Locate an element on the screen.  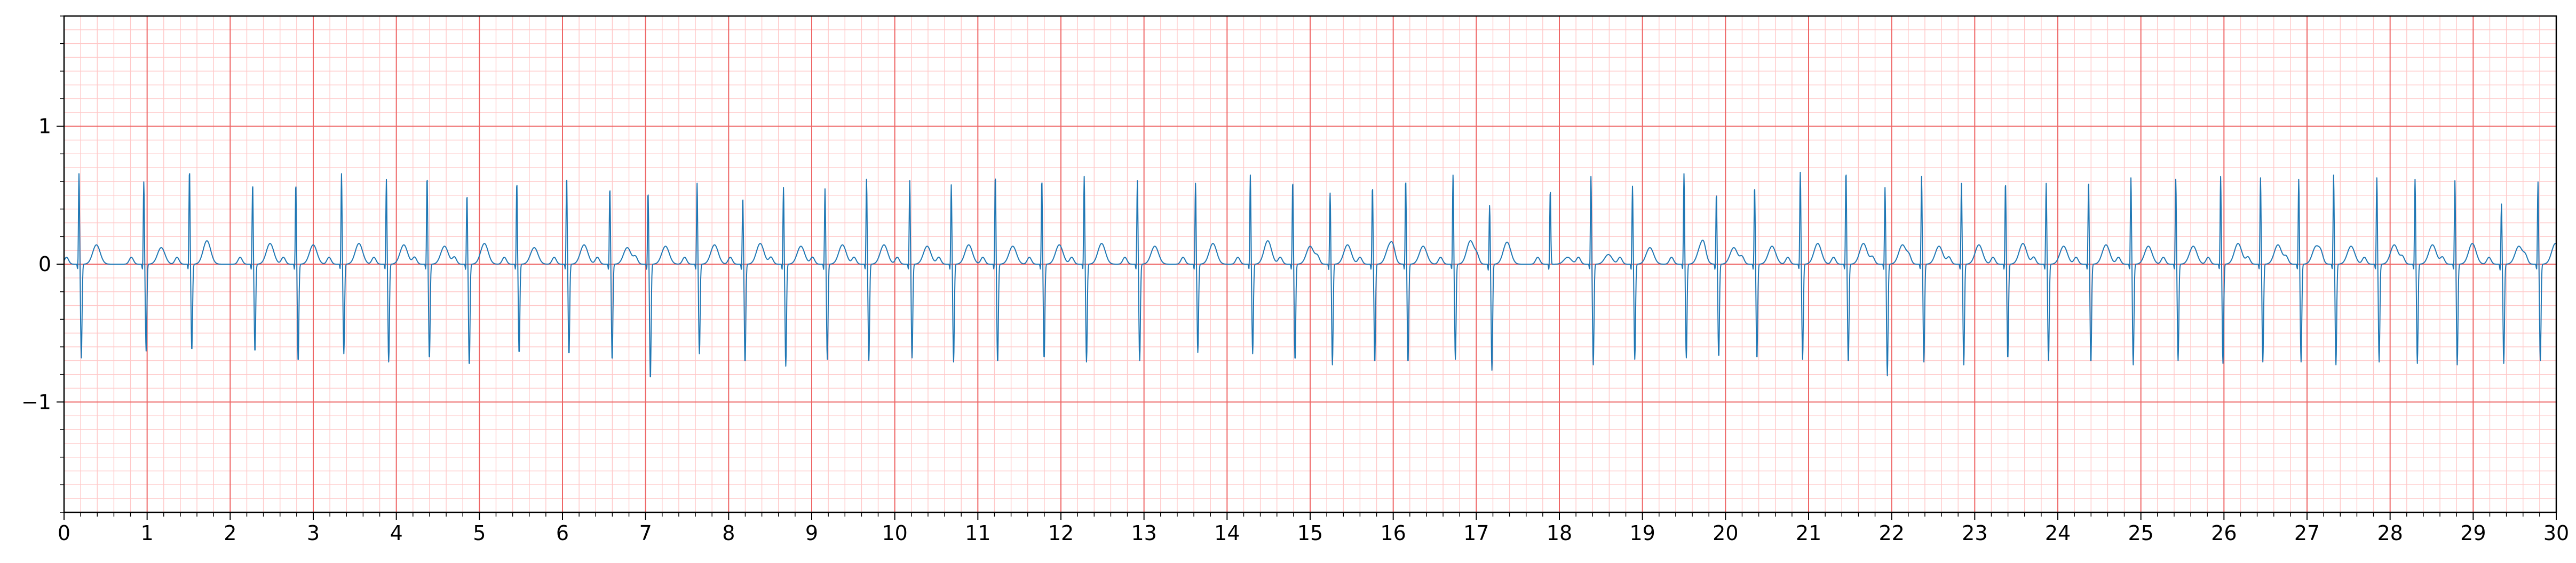
x-tick-label: 0 is located at coordinates (64, 533).